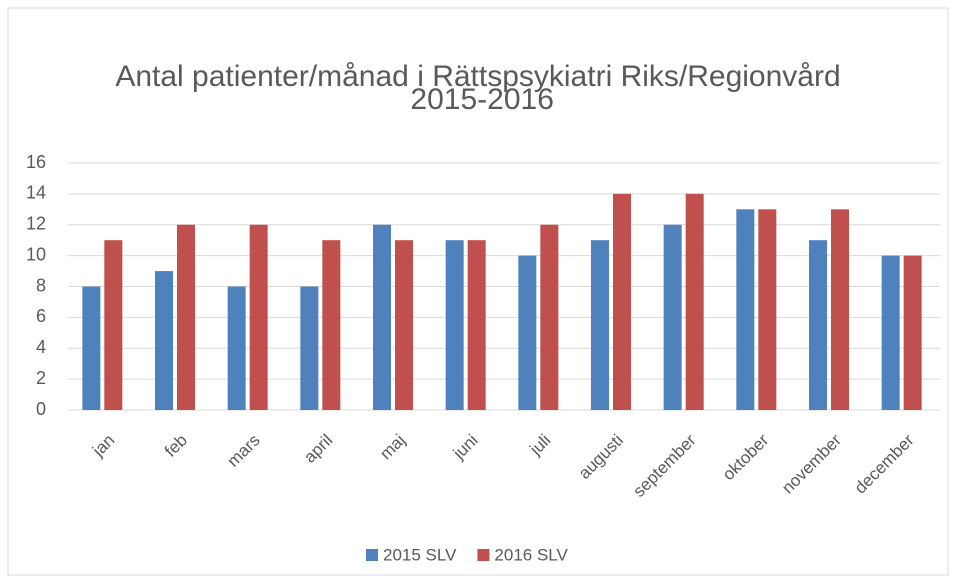 This screenshot has width=956, height=588. I want to click on y-tick-label: 8, so click(41, 285).